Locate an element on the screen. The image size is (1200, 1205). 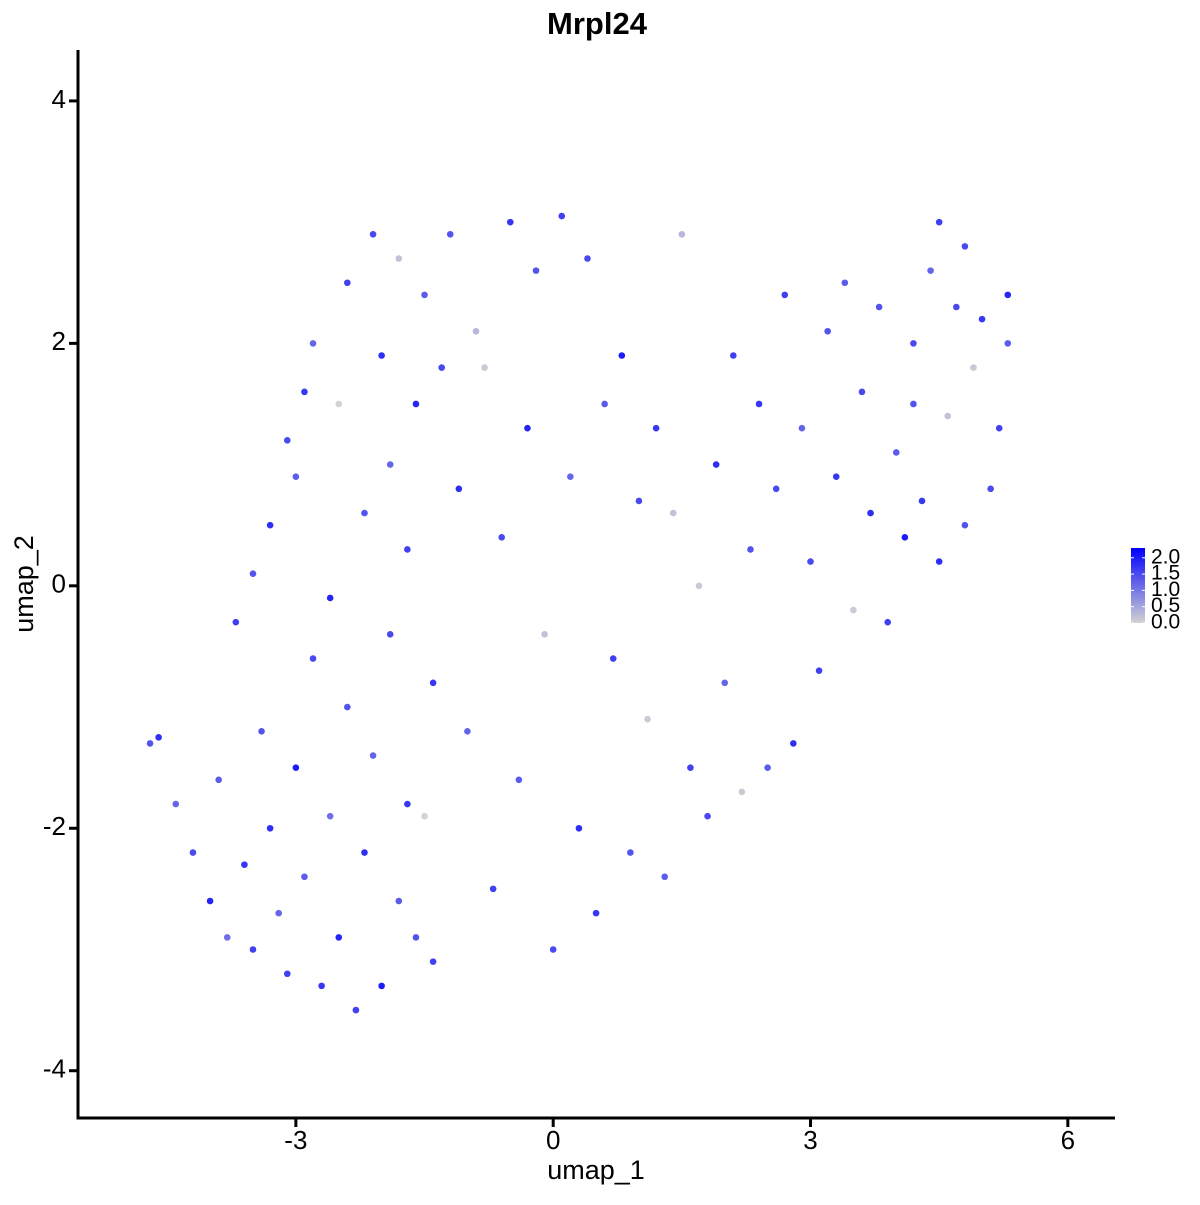
y-tick-label: 4 is located at coordinates (59, 99).